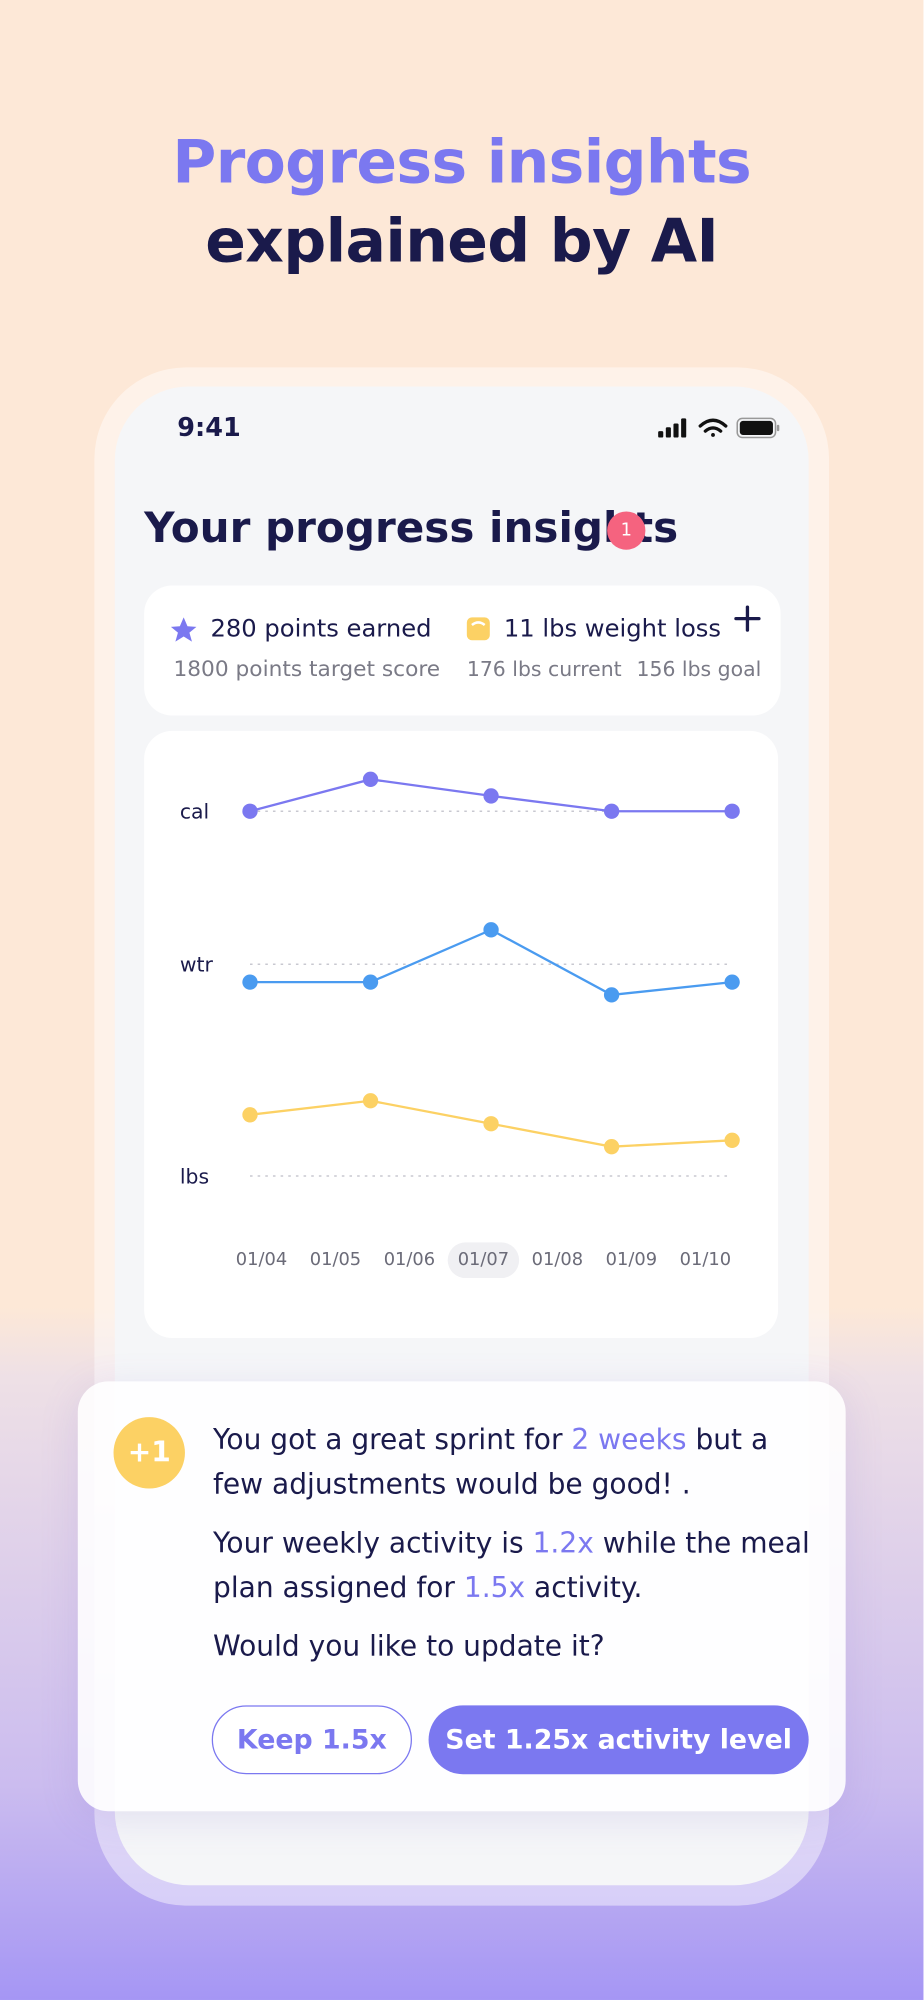 The image size is (924, 2000). What do you see at coordinates (321, 628) in the screenshot?
I see `points-title: 280 points earned` at bounding box center [321, 628].